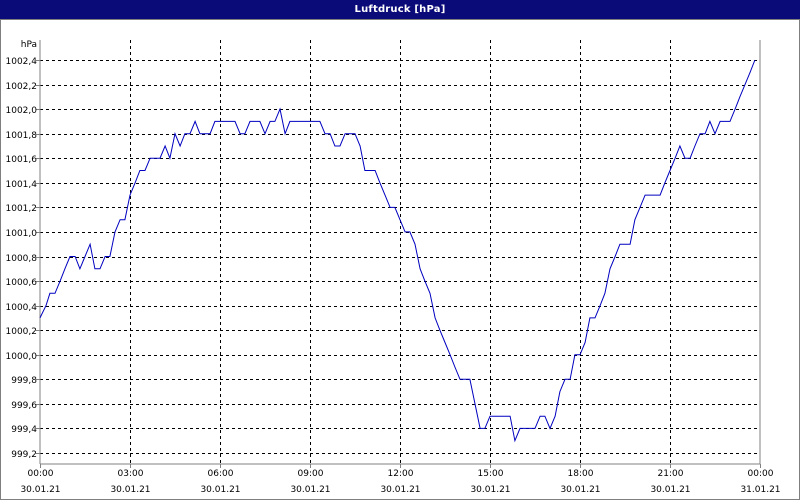  What do you see at coordinates (22, 136) in the screenshot?
I see `y-tick-label: 1001,8` at bounding box center [22, 136].